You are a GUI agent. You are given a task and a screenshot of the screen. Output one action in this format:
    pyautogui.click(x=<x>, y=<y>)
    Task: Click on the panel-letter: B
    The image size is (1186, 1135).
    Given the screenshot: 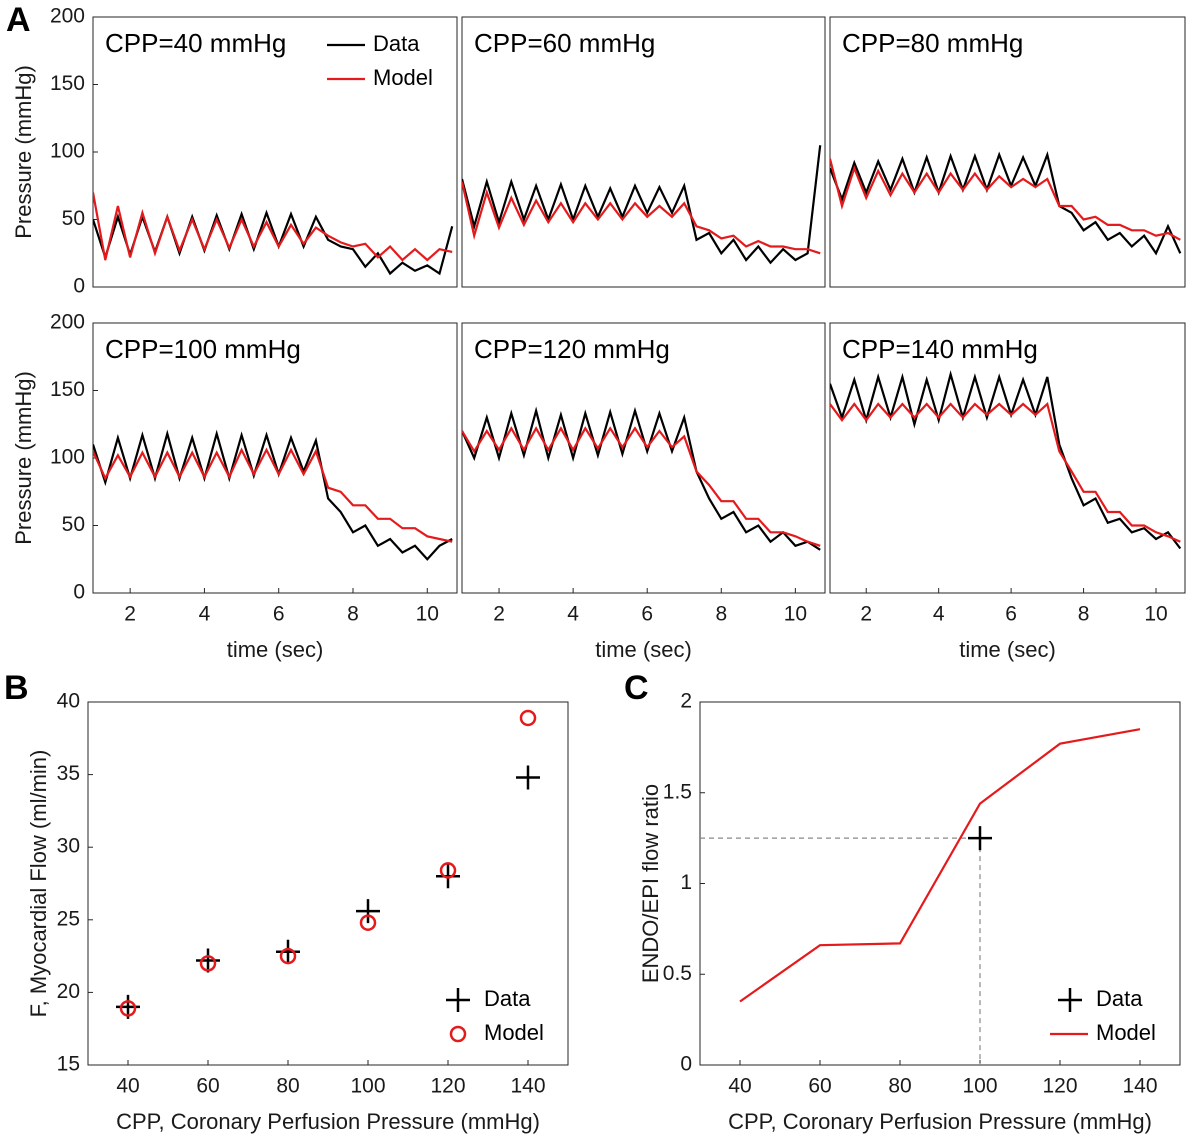 What is the action you would take?
    pyautogui.click(x=16, y=688)
    